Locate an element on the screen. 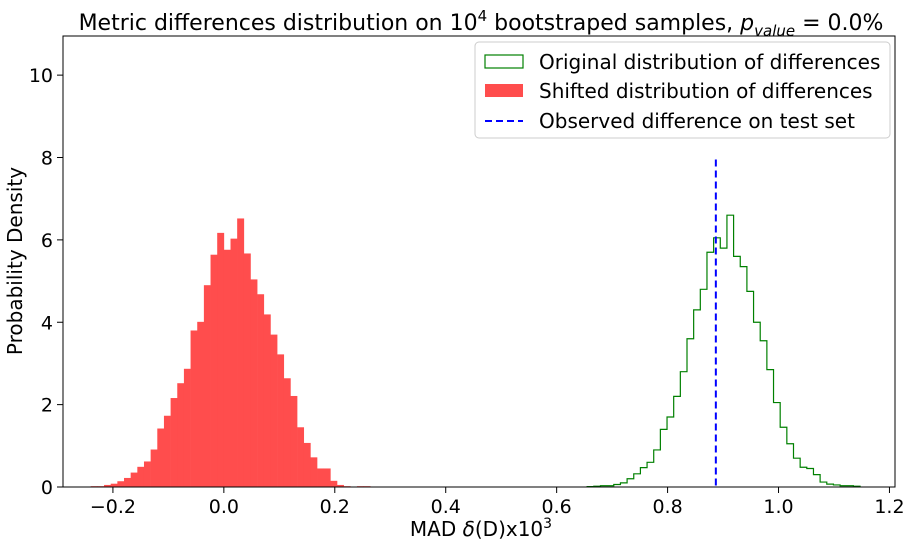 This screenshot has width=907, height=547. chart-title-p: p is located at coordinates (746, 23).